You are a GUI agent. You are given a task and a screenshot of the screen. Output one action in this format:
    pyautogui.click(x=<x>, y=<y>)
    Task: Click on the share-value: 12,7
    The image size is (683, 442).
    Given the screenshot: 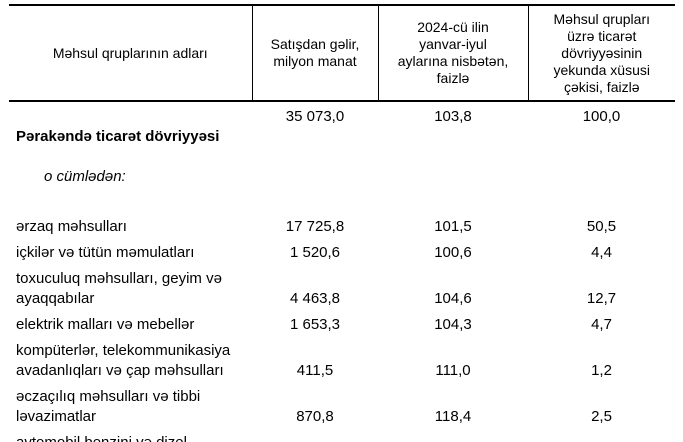 What is the action you would take?
    pyautogui.click(x=601, y=298)
    